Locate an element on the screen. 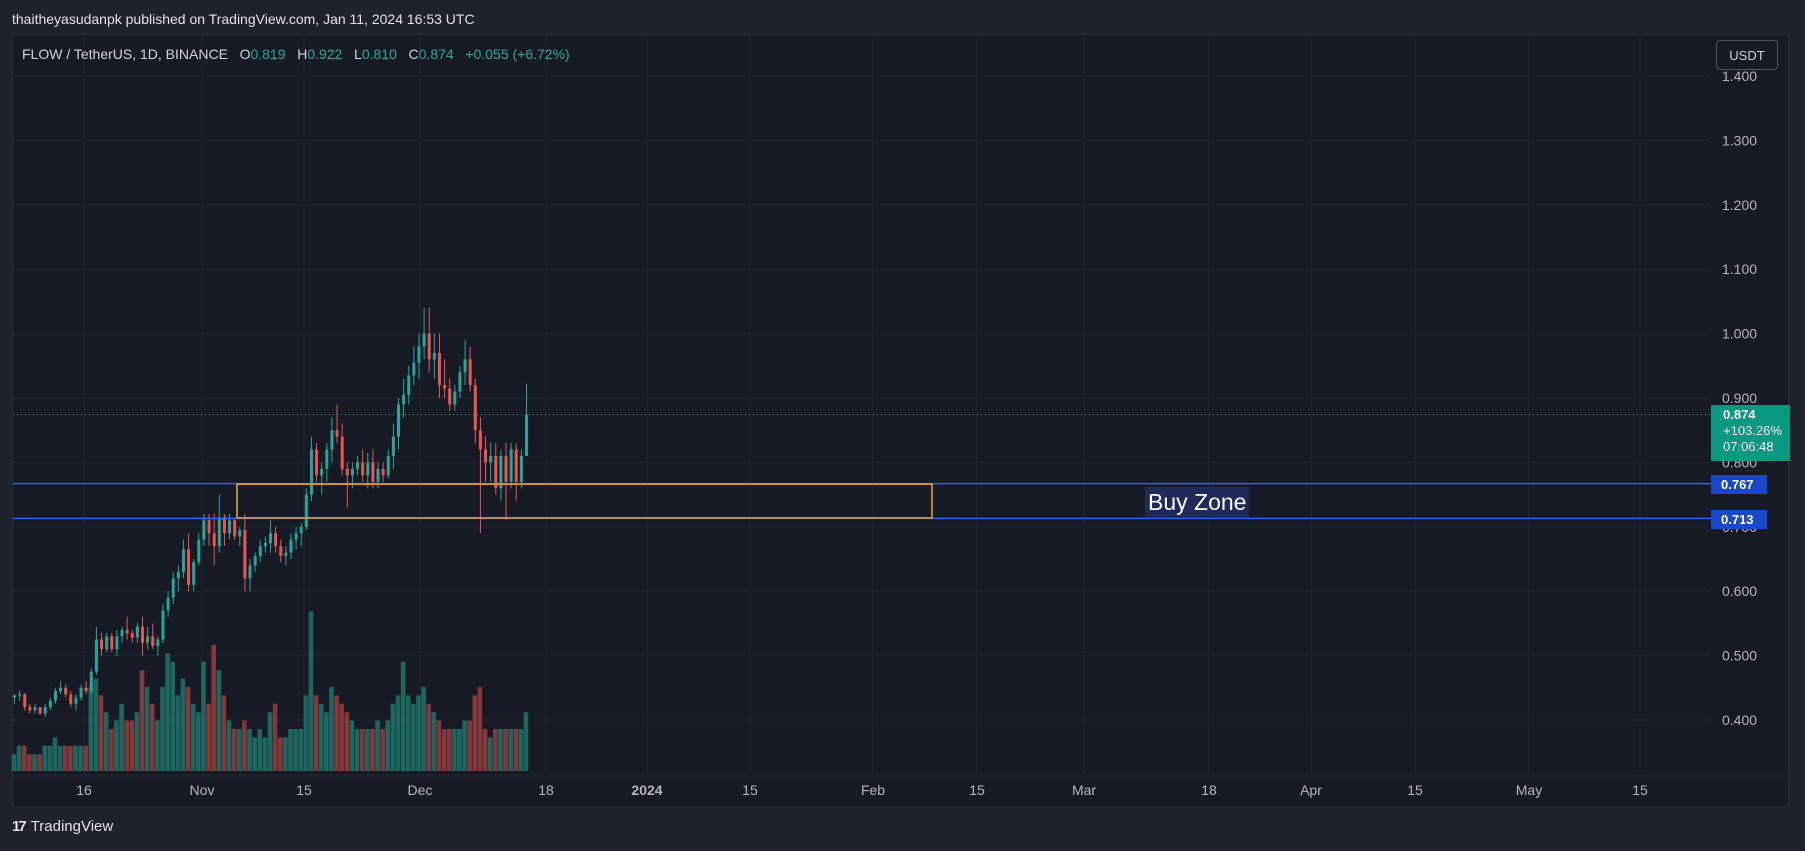 The height and width of the screenshot is (851, 1805). time-axis: 16 Nov 15 Dec 18 2024 15 Feb 15 Mar 18 Apr 15 May 15 is located at coordinates (901, 786).